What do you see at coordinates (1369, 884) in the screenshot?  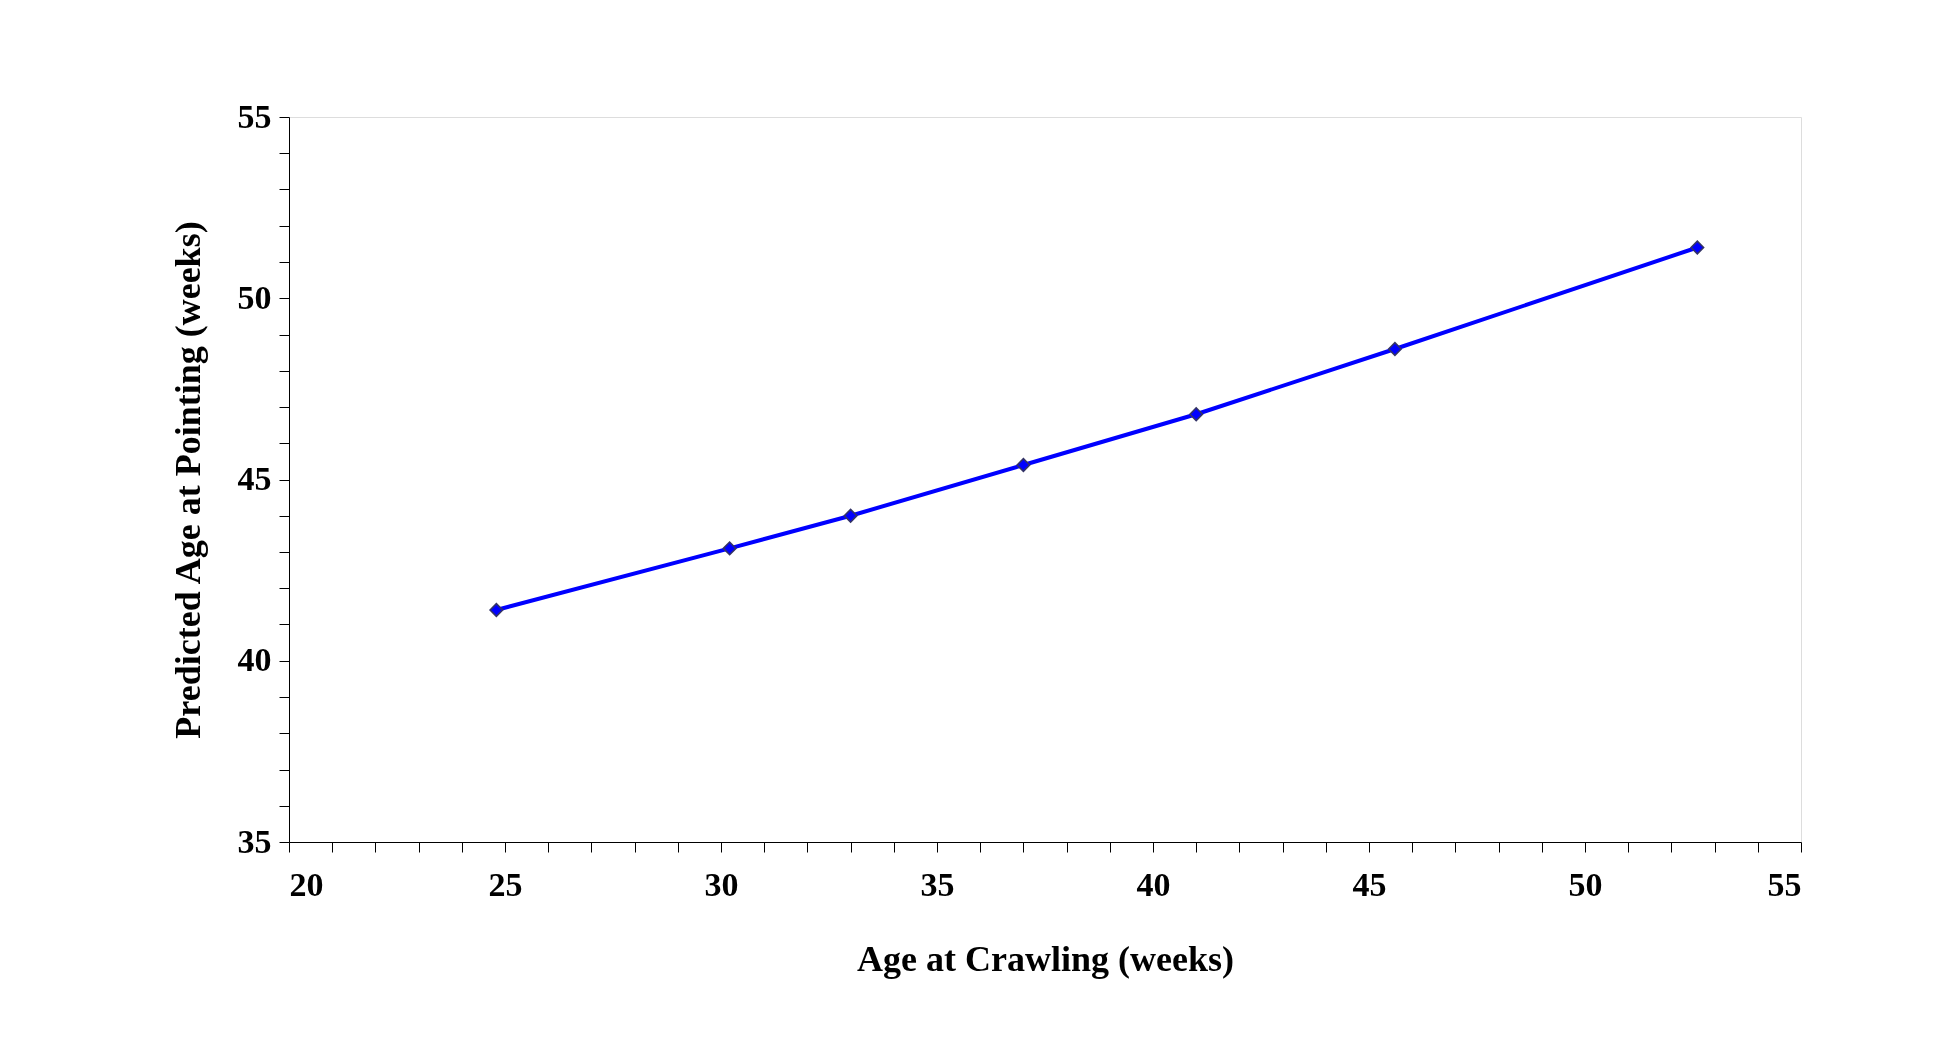 I see `x-tick-label: 45` at bounding box center [1369, 884].